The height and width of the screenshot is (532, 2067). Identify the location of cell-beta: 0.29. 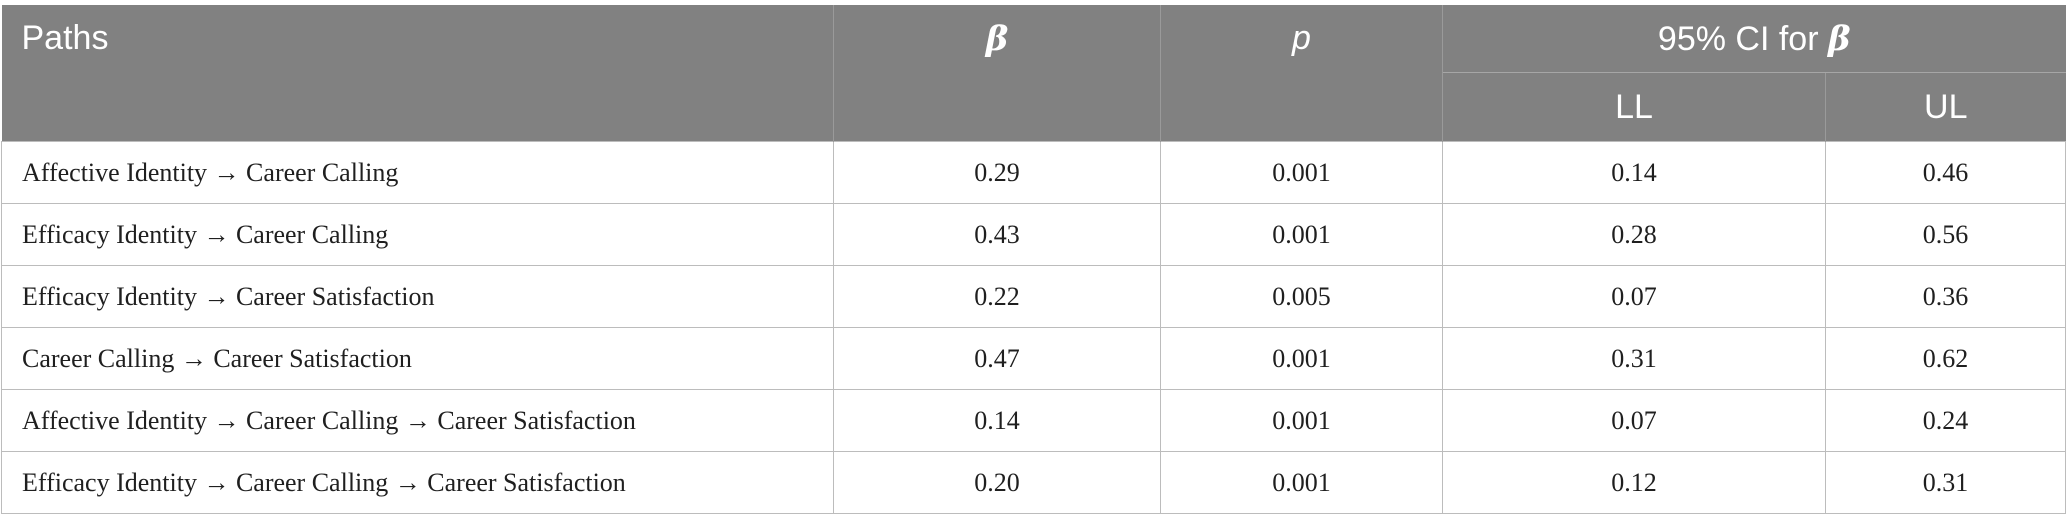
(997, 172).